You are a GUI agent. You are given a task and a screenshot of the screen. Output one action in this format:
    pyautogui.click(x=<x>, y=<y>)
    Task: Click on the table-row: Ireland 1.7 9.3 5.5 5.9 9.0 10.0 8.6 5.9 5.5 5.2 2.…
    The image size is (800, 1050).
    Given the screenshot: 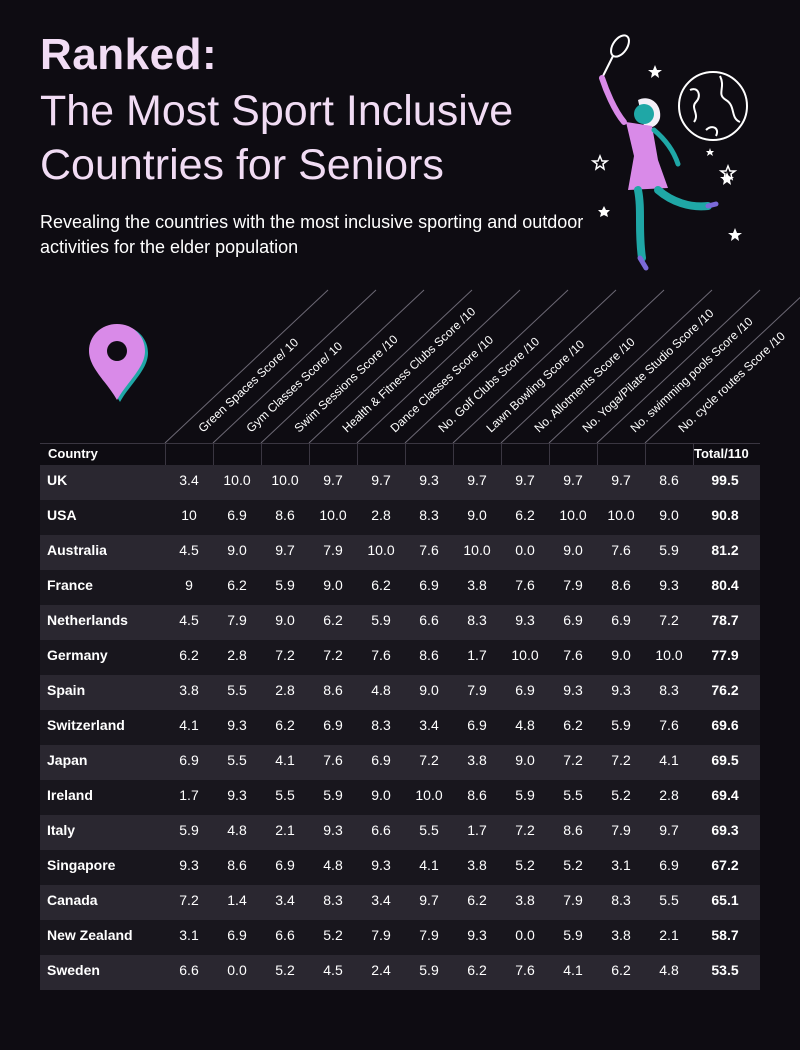 What is the action you would take?
    pyautogui.click(x=400, y=797)
    